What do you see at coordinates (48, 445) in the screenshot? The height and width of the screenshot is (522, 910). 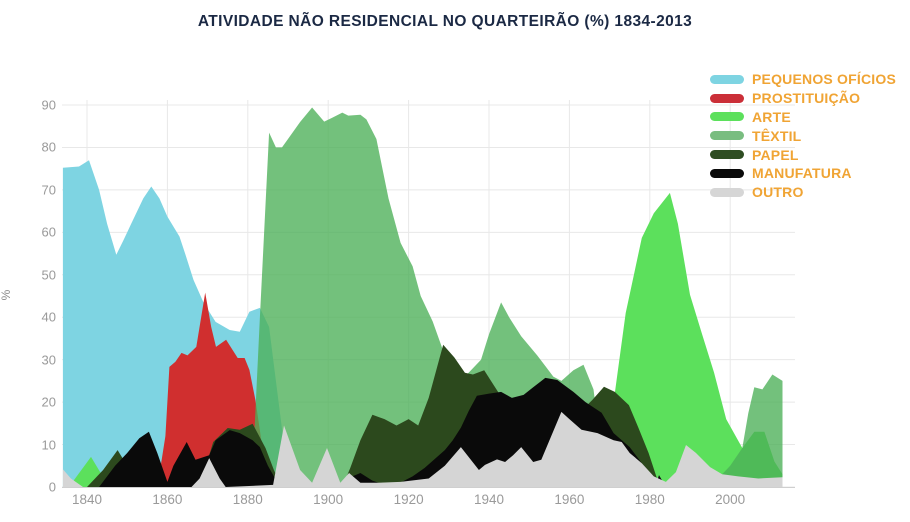 I see `y-tick-label: 10` at bounding box center [48, 445].